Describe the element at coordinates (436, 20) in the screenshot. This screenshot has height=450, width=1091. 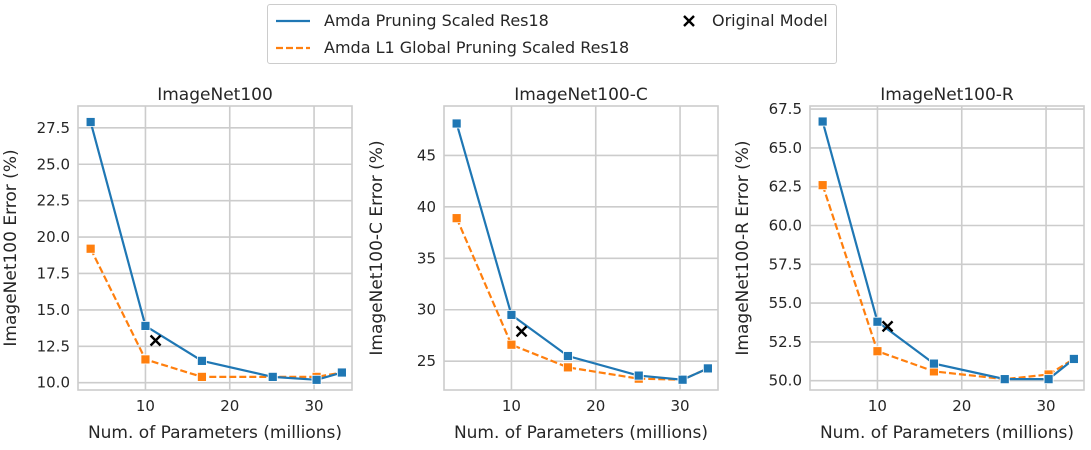
I see `legend-label: Amda Pruning Scaled Res18` at that location.